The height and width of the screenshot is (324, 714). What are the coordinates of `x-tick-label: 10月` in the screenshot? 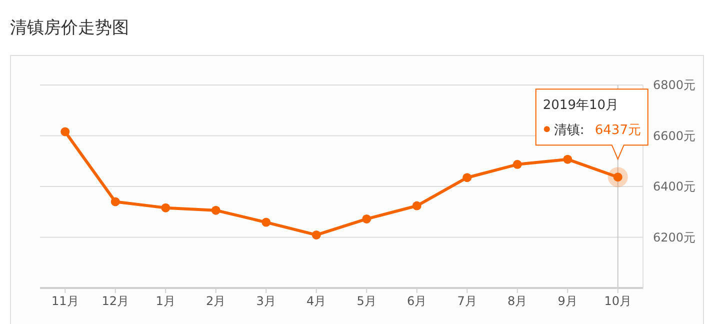 It's located at (618, 301).